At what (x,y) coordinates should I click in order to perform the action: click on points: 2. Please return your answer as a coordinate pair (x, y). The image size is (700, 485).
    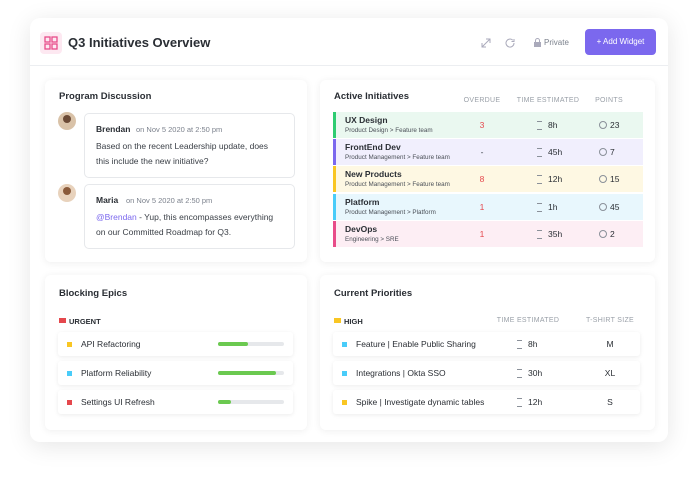
    Looking at the image, I should click on (612, 233).